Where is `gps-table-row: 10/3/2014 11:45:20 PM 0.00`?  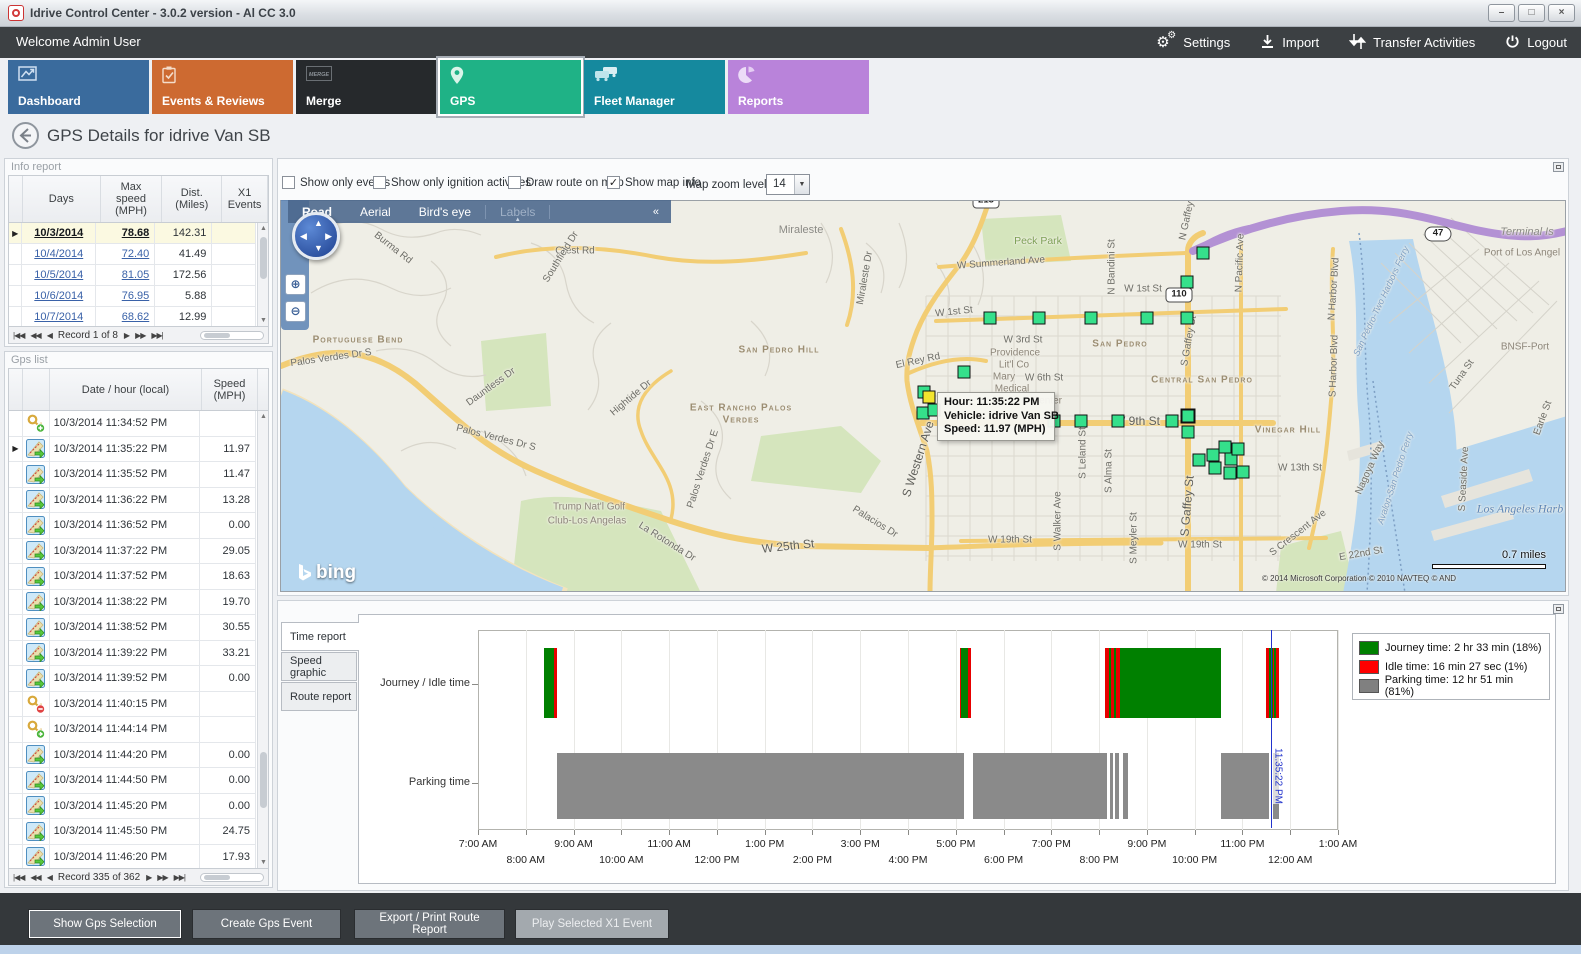
gps-table-row: 10/3/2014 11:45:20 PM 0.00 is located at coordinates (132, 806).